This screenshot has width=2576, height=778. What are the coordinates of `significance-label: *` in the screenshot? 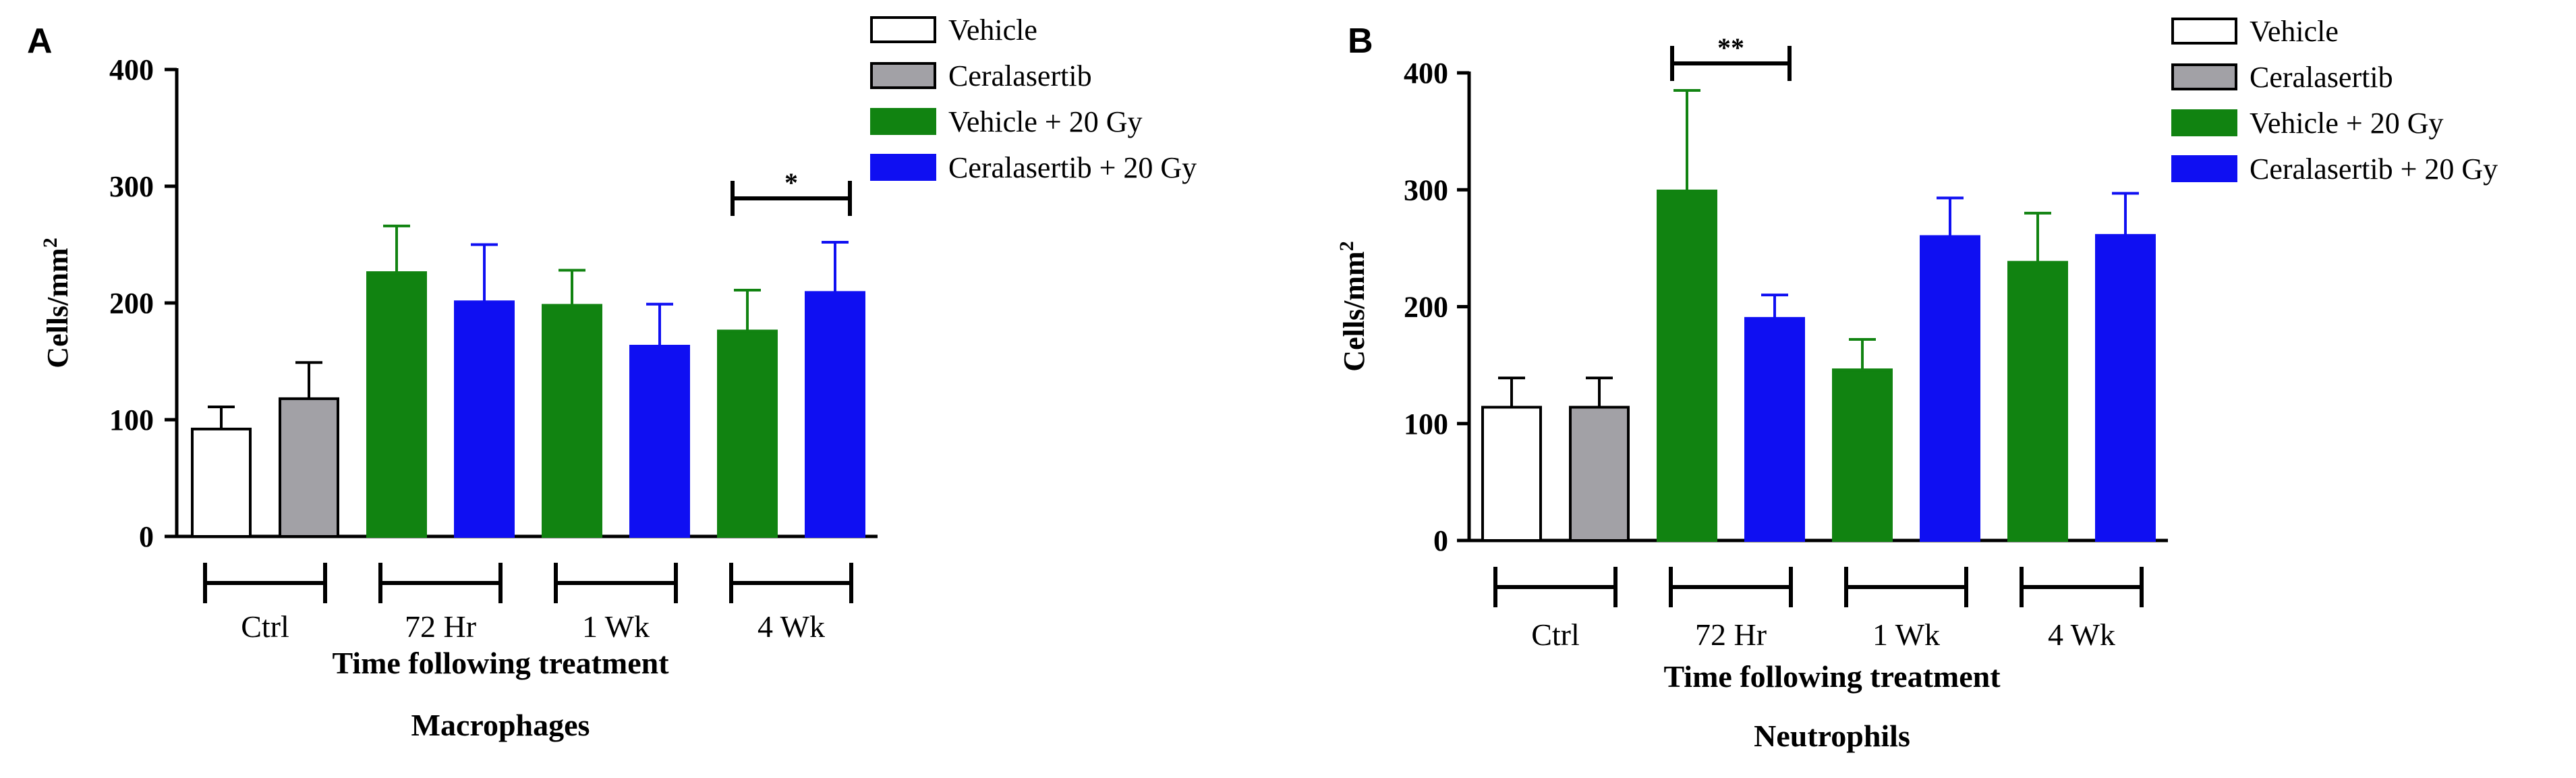 It's located at (791, 182).